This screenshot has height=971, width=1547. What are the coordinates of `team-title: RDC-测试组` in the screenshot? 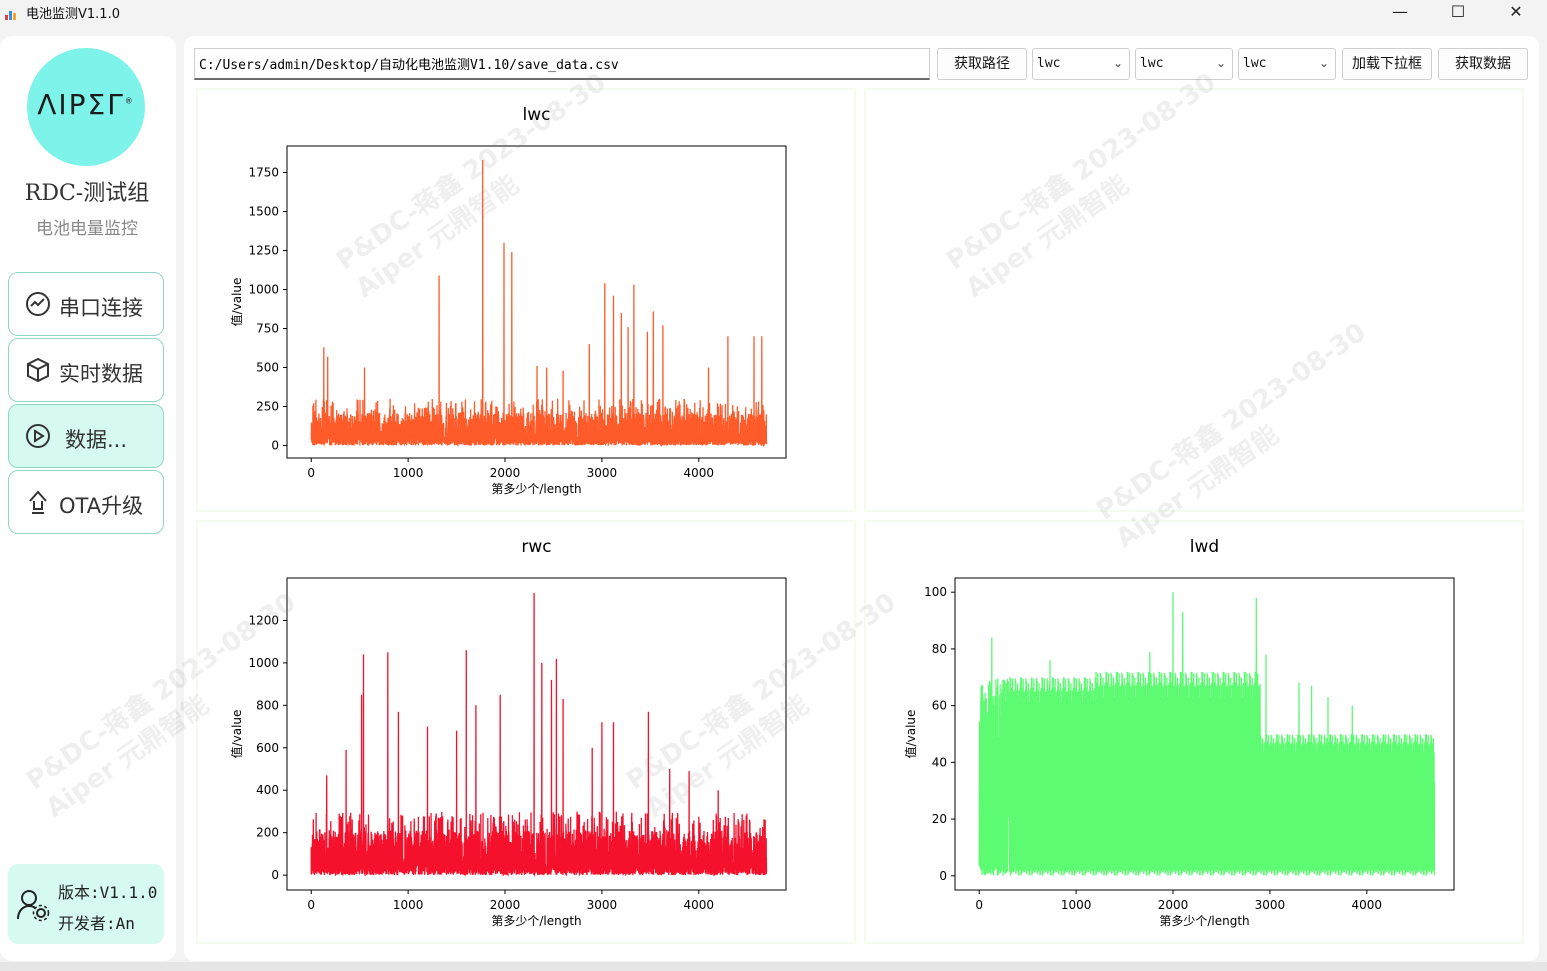 It's located at (87, 193).